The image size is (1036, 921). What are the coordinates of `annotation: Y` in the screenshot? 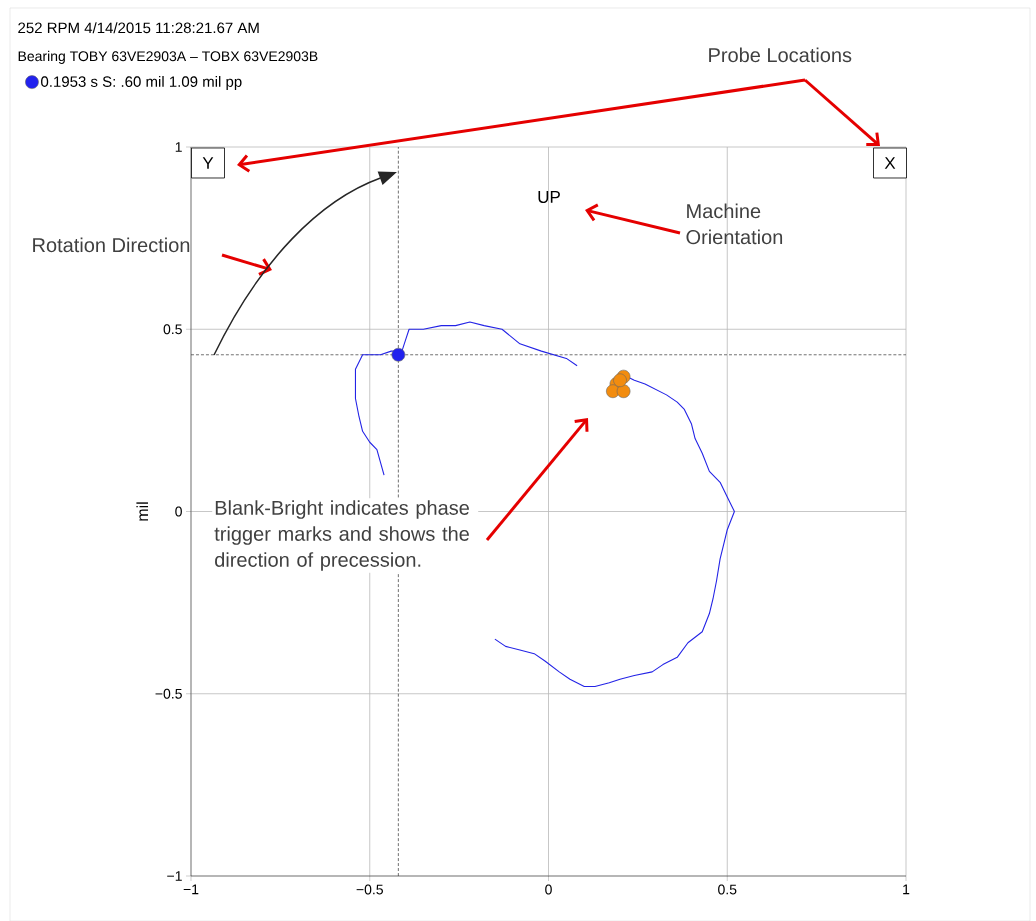 It's located at (208, 163).